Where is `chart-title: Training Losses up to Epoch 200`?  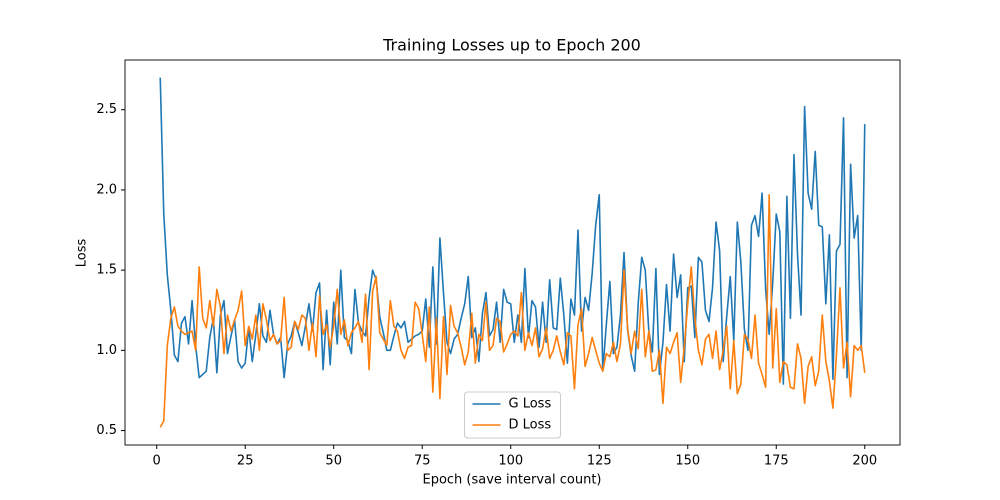 chart-title: Training Losses up to Epoch 200 is located at coordinates (511, 45).